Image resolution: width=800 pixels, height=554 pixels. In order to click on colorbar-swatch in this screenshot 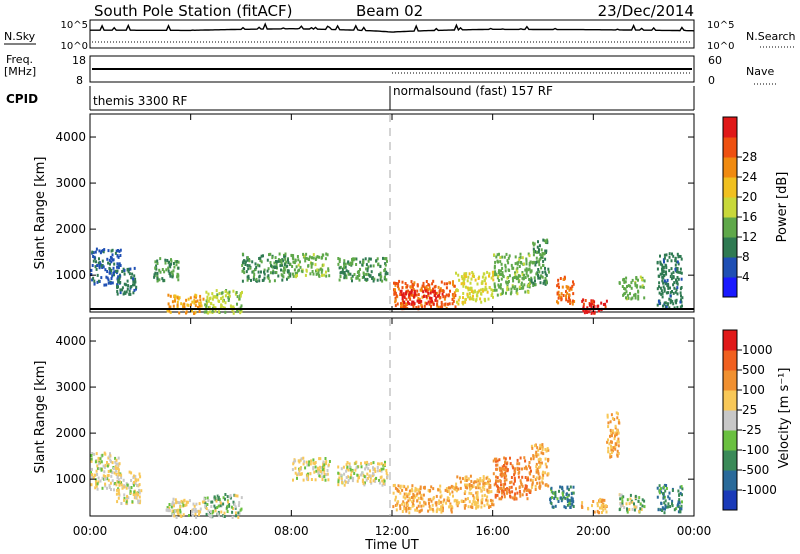, I will do `click(730, 400)`.